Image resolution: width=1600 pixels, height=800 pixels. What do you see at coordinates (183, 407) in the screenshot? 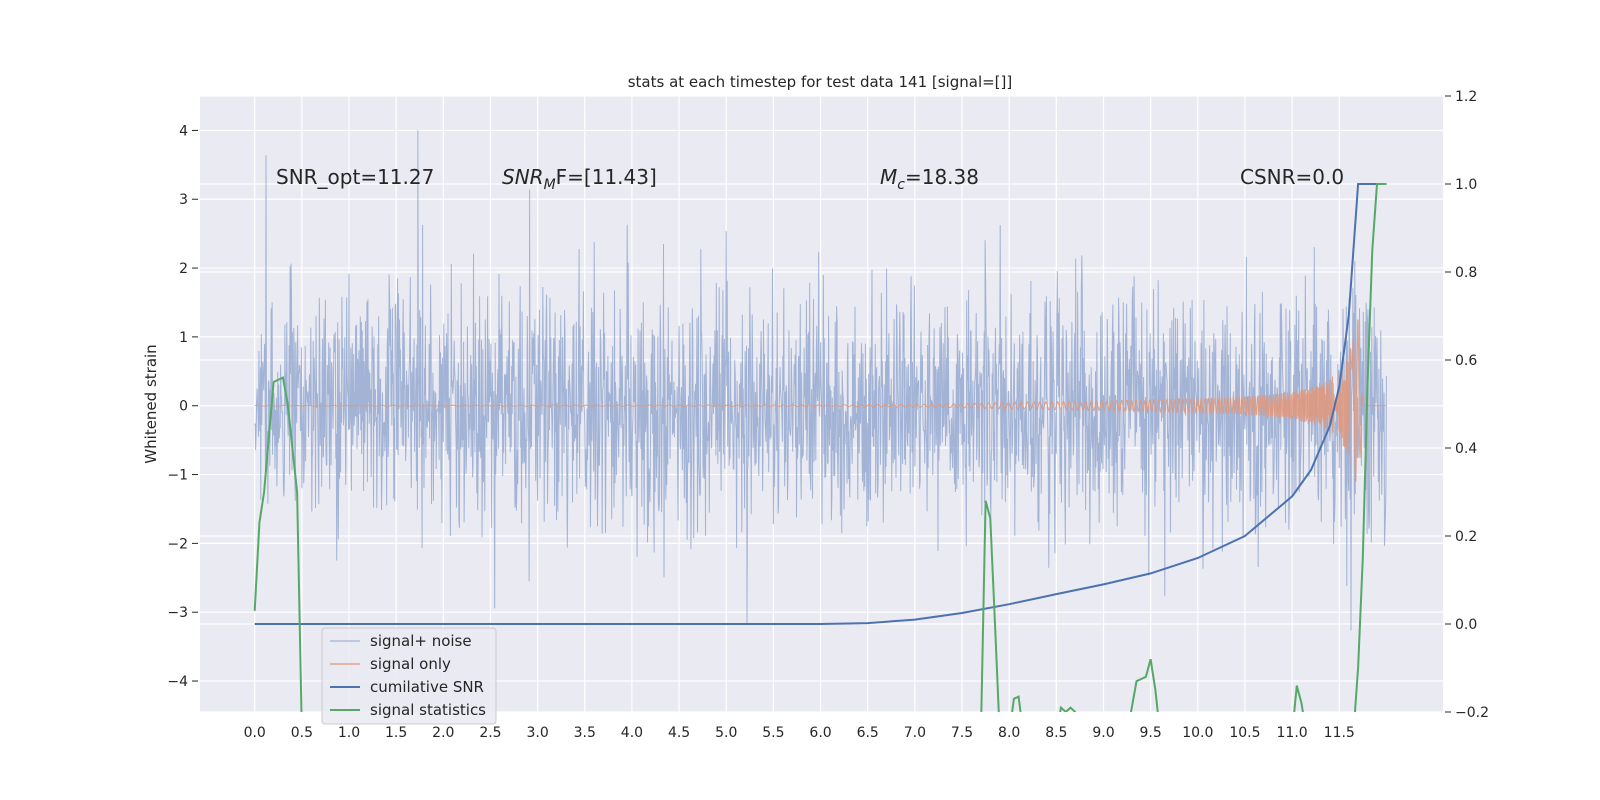
I see `y-tick-label: 0` at bounding box center [183, 407].